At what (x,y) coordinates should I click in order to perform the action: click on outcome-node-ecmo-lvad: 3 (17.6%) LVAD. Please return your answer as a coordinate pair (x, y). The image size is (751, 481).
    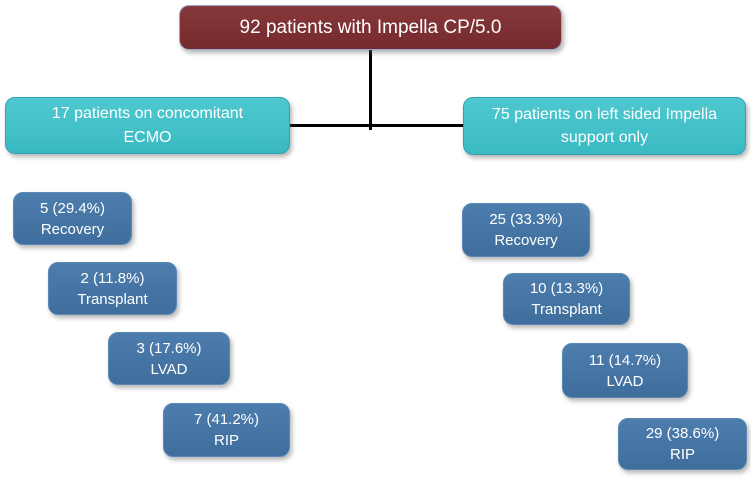
    Looking at the image, I should click on (169, 358).